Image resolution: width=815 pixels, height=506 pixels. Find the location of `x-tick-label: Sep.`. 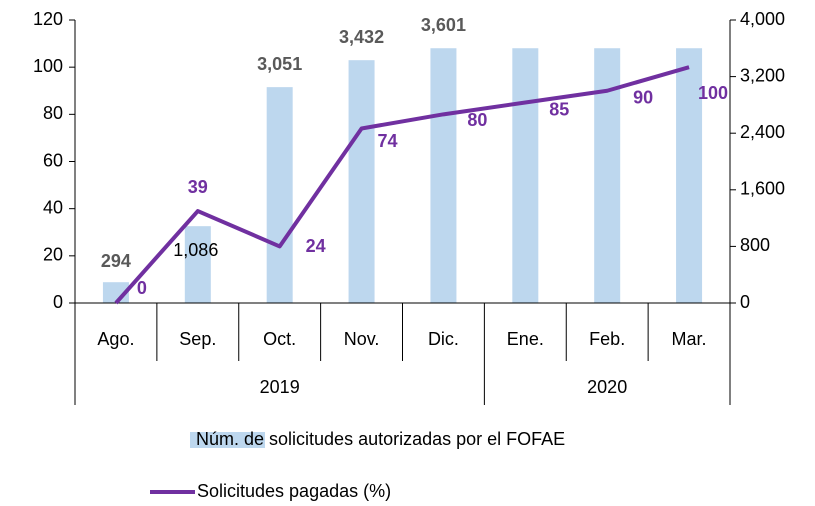

x-tick-label: Sep. is located at coordinates (197, 339).